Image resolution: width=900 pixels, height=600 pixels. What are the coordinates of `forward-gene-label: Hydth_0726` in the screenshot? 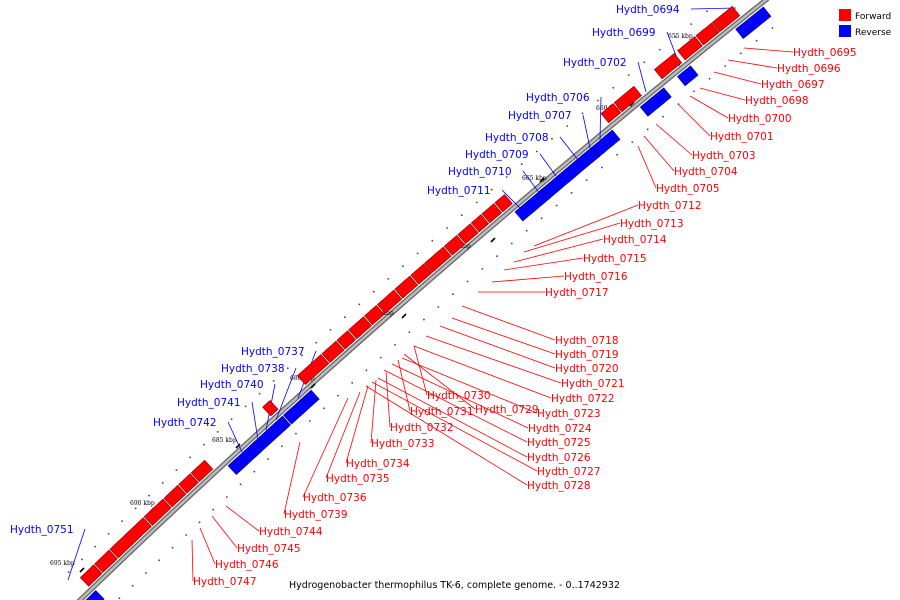 It's located at (559, 458).